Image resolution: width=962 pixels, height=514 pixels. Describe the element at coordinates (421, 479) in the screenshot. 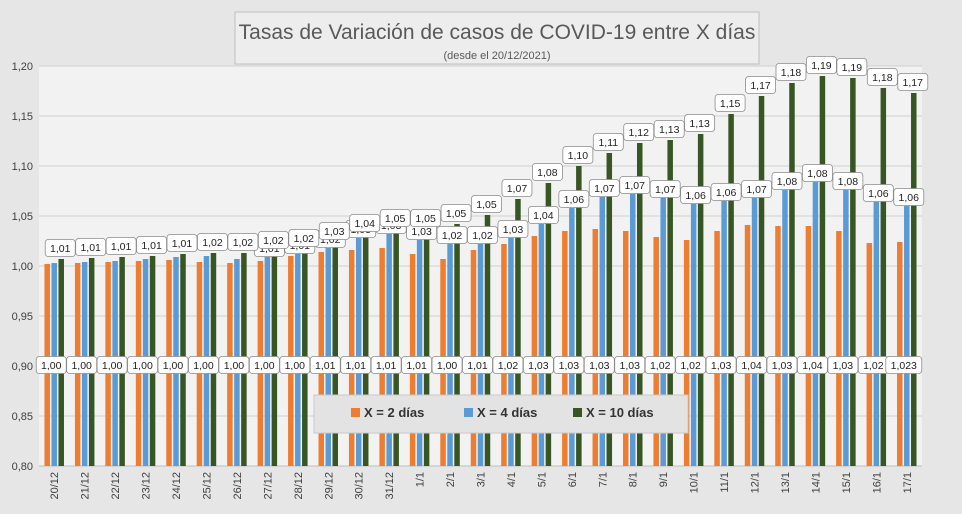

I see `x-tick-label: 1/1` at that location.